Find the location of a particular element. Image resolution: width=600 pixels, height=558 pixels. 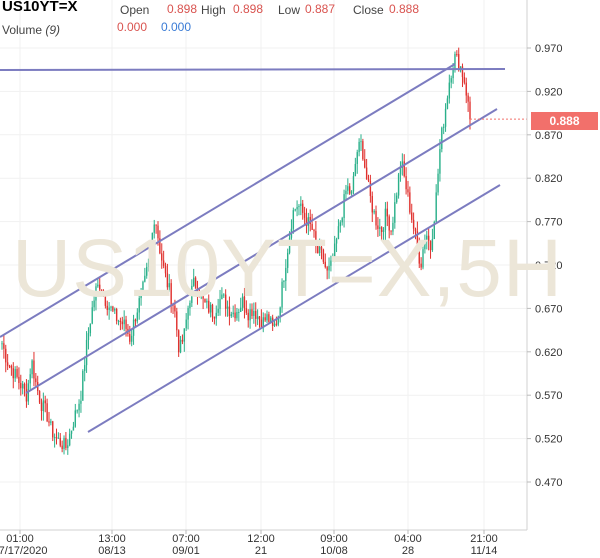

high-label: High is located at coordinates (213, 10).